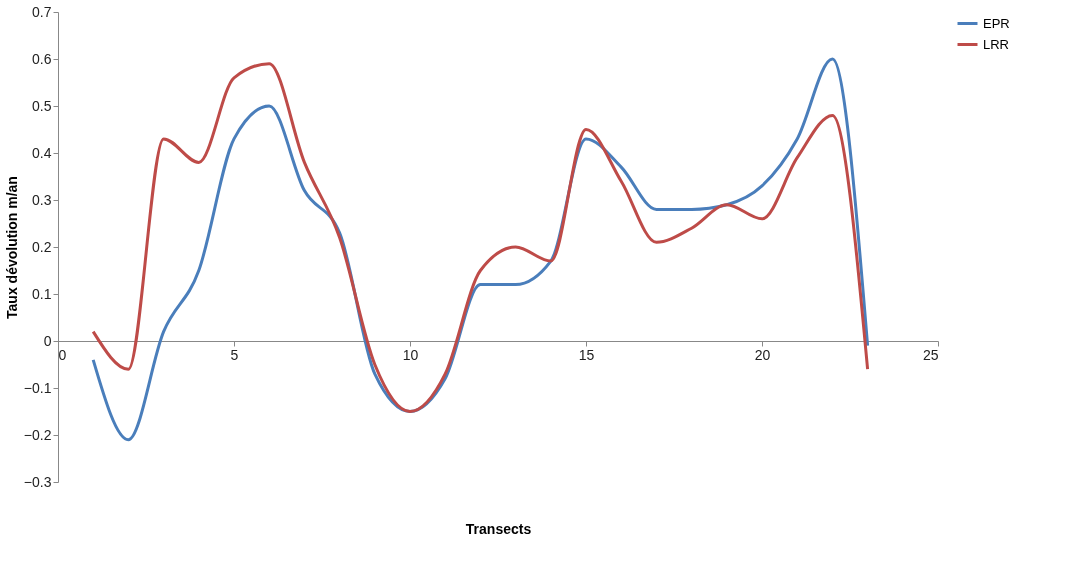 The width and height of the screenshot is (1084, 566). Describe the element at coordinates (930, 354) in the screenshot. I see `x-tick-label: 25` at that location.